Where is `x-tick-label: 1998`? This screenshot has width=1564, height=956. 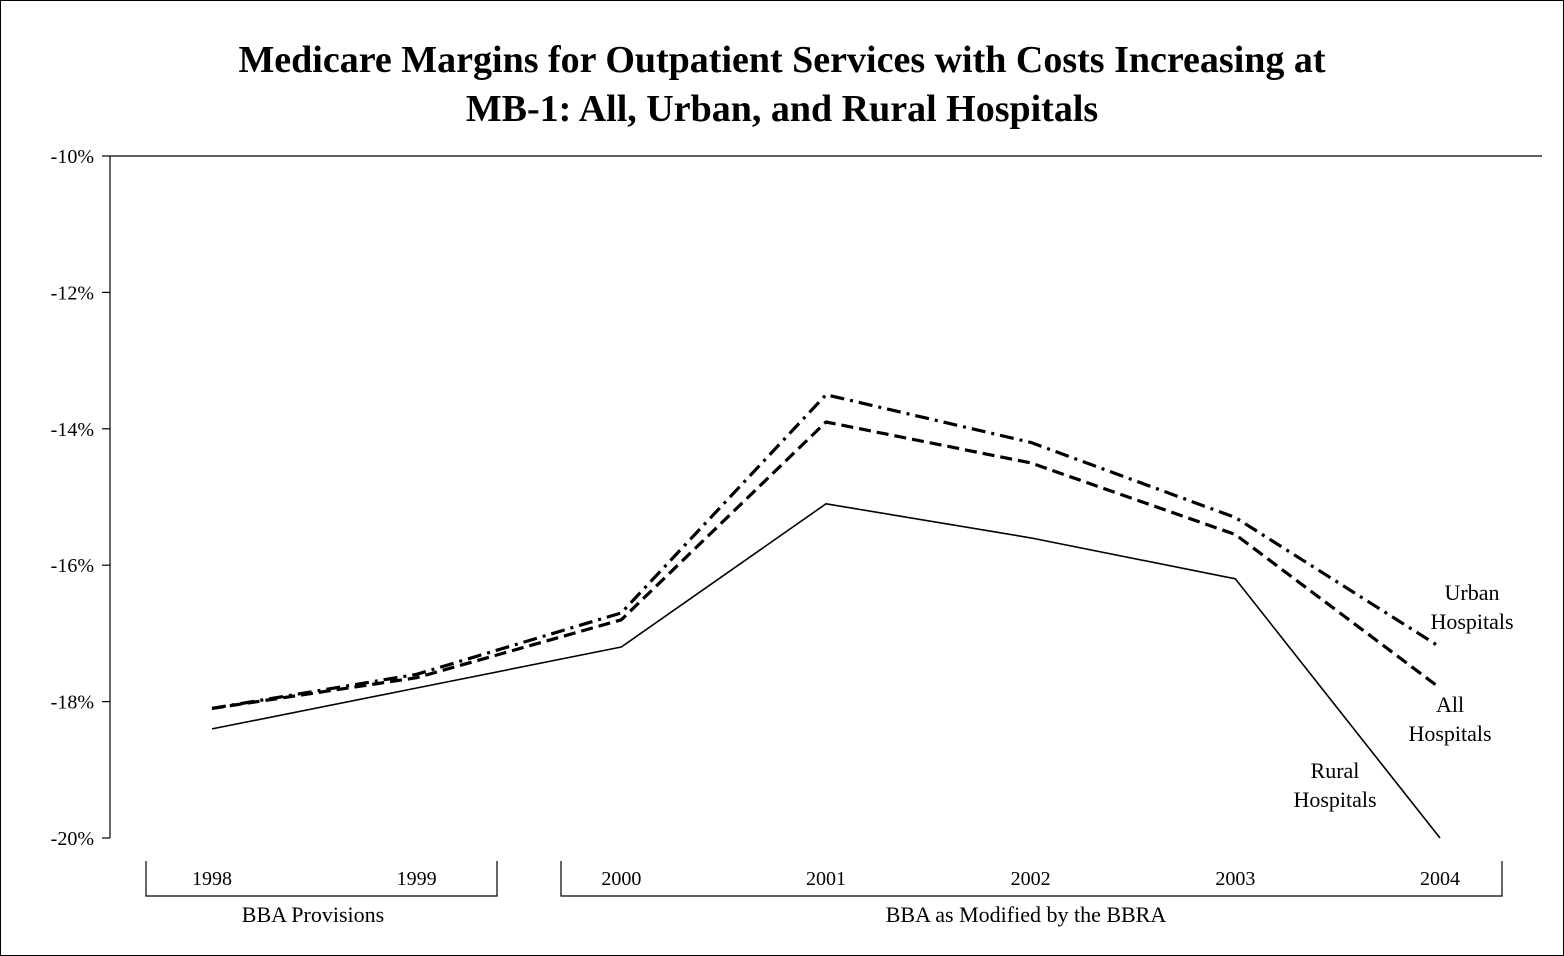
x-tick-label: 1998 is located at coordinates (212, 879).